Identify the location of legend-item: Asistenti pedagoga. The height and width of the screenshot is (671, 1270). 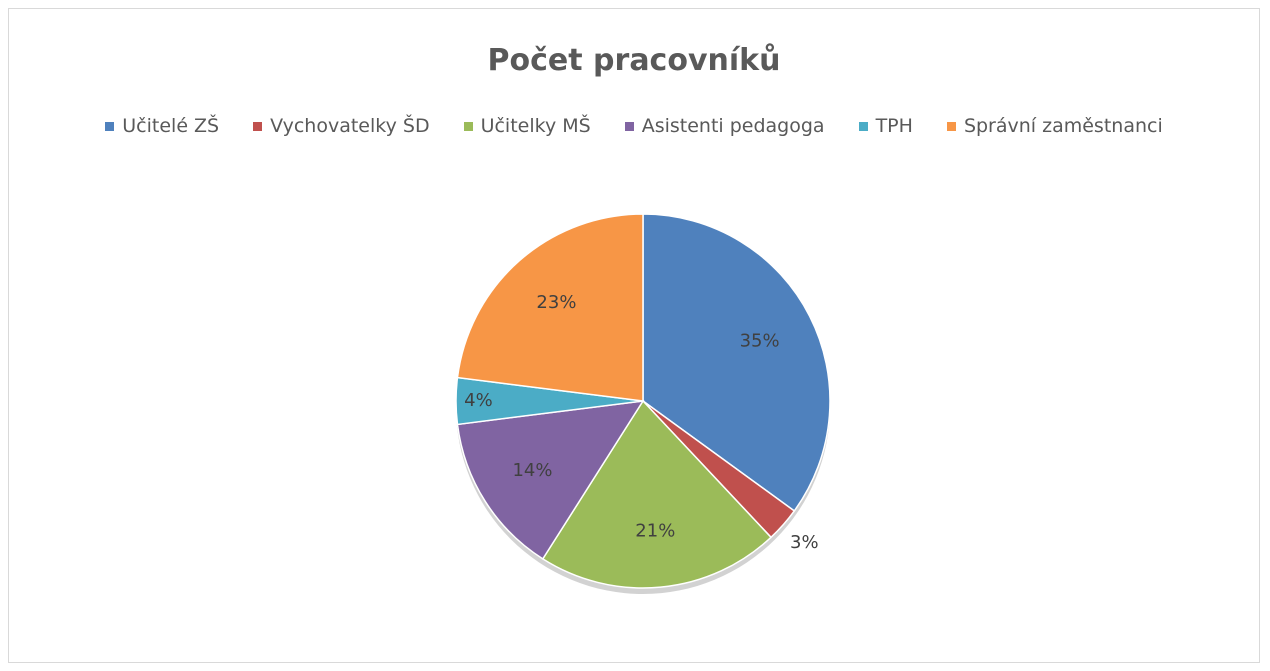
(724, 126).